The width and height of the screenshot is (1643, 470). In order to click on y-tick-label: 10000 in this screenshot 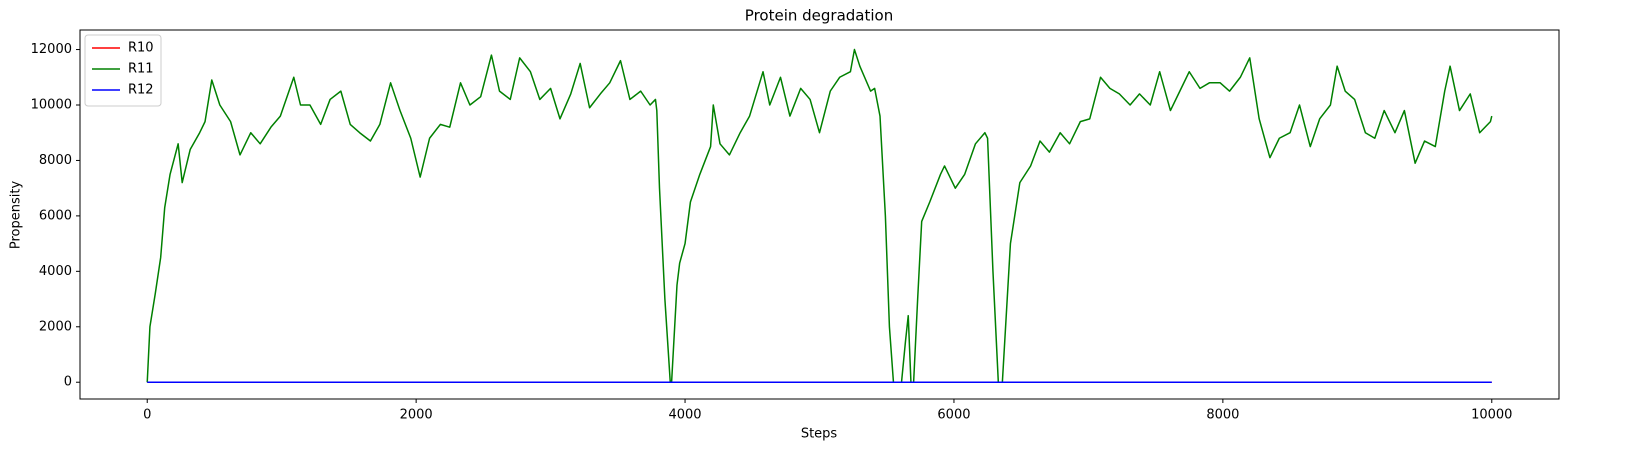, I will do `click(51, 104)`.